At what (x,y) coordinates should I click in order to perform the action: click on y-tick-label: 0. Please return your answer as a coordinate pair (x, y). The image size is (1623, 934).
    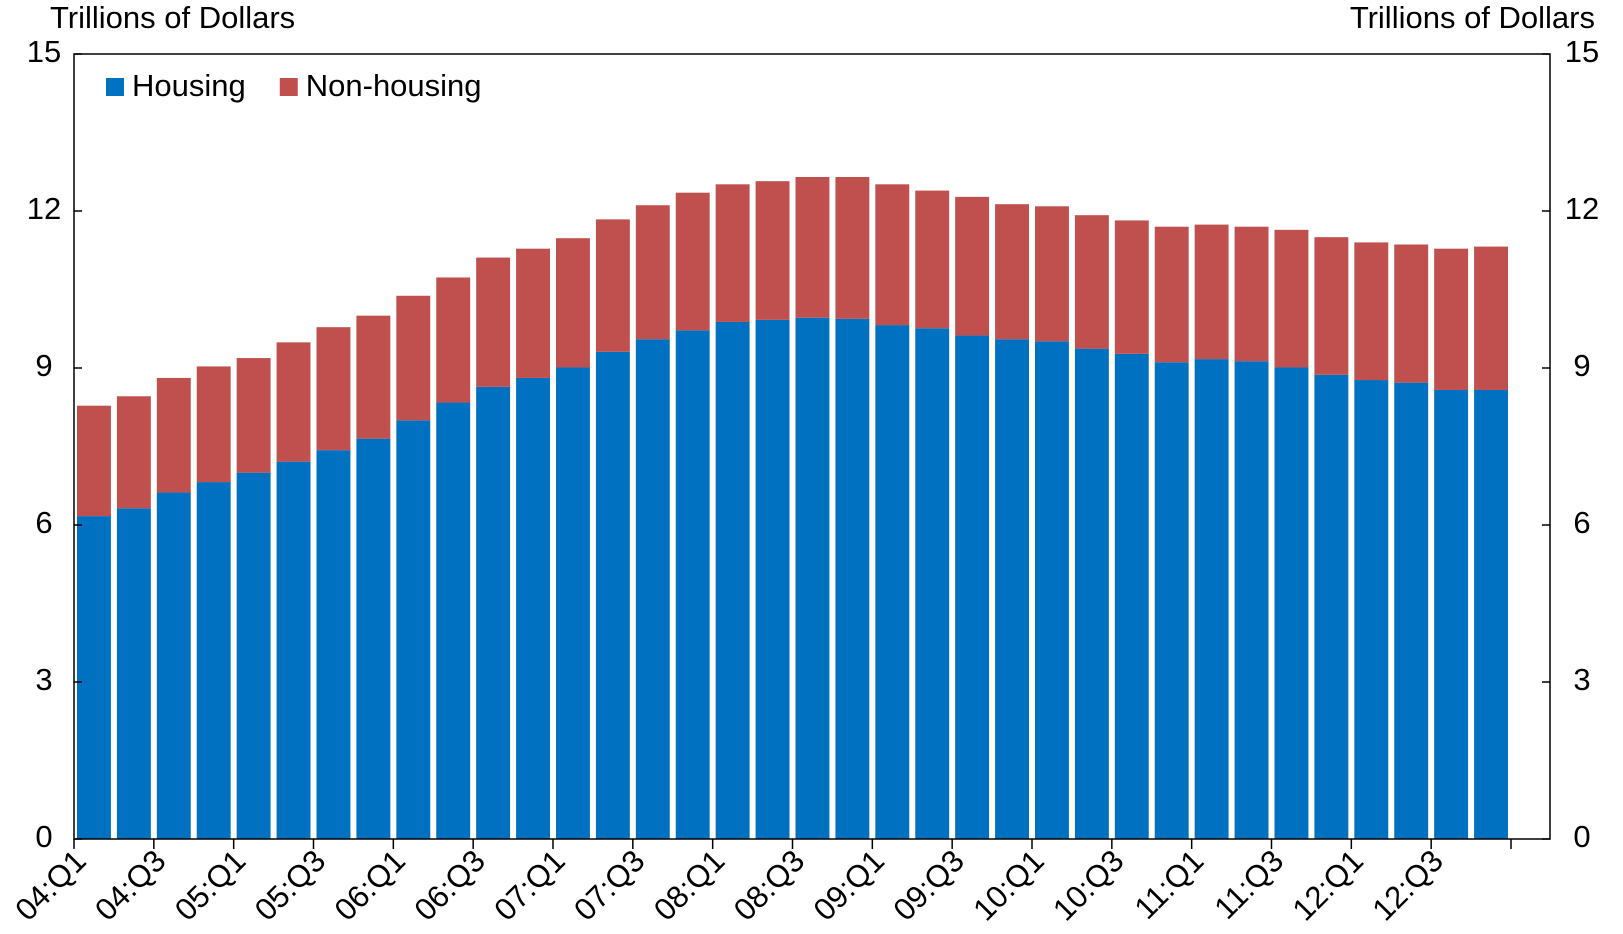
    Looking at the image, I should click on (43, 836).